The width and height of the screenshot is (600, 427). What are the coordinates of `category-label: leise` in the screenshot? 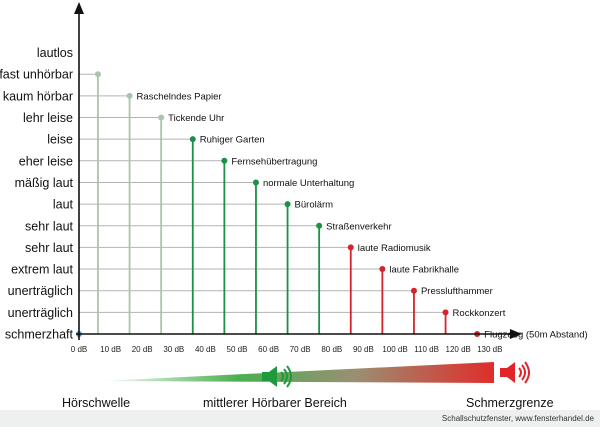 It's located at (60, 140).